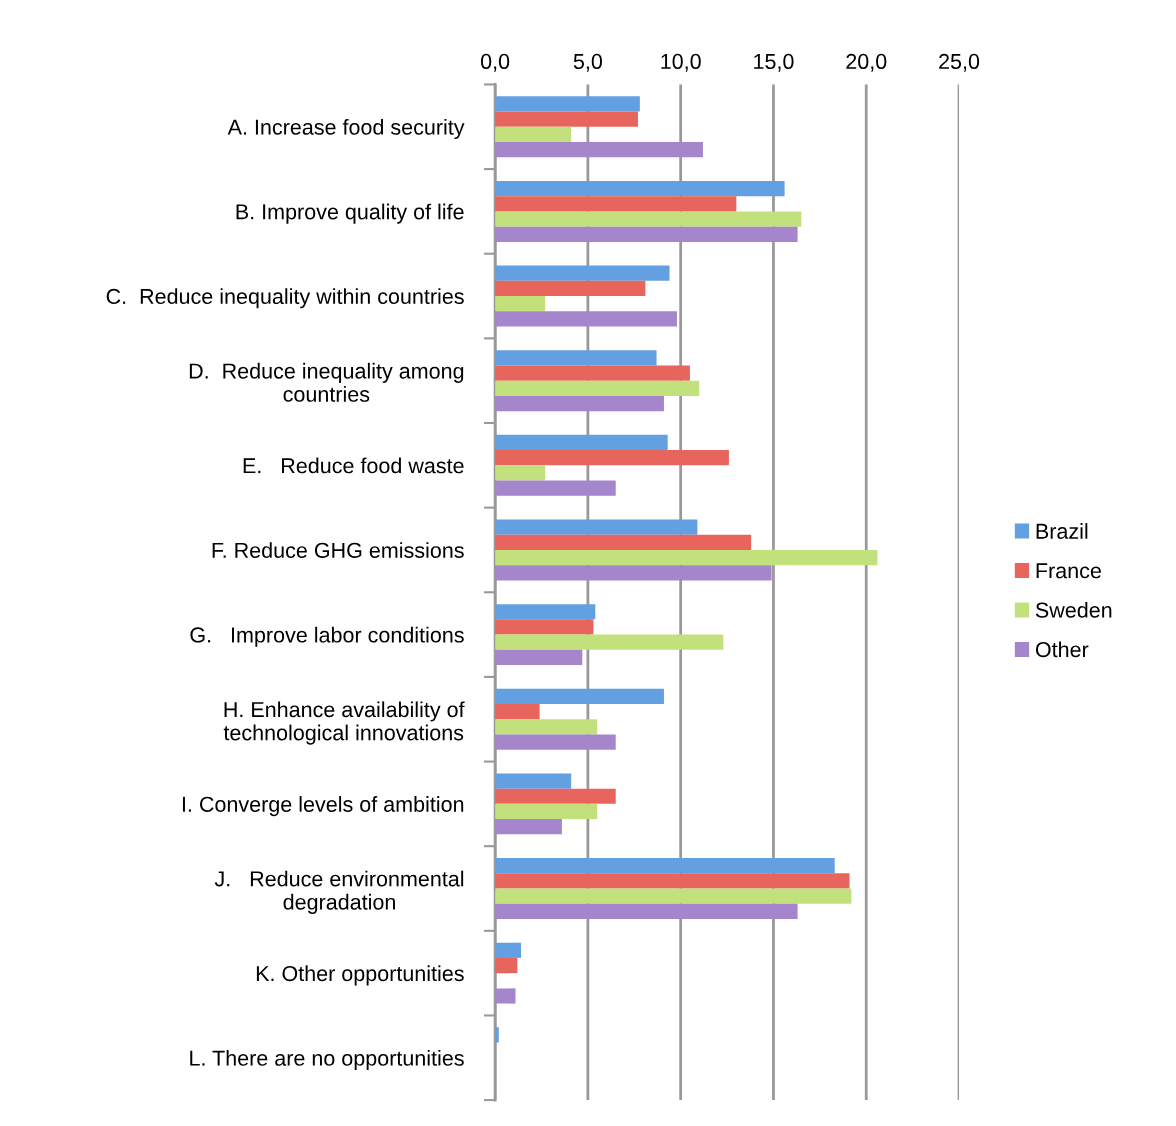 This screenshot has height=1126, width=1176. What do you see at coordinates (338, 550) in the screenshot?
I see `y-tick-label: F. Reduce GHG emissions` at bounding box center [338, 550].